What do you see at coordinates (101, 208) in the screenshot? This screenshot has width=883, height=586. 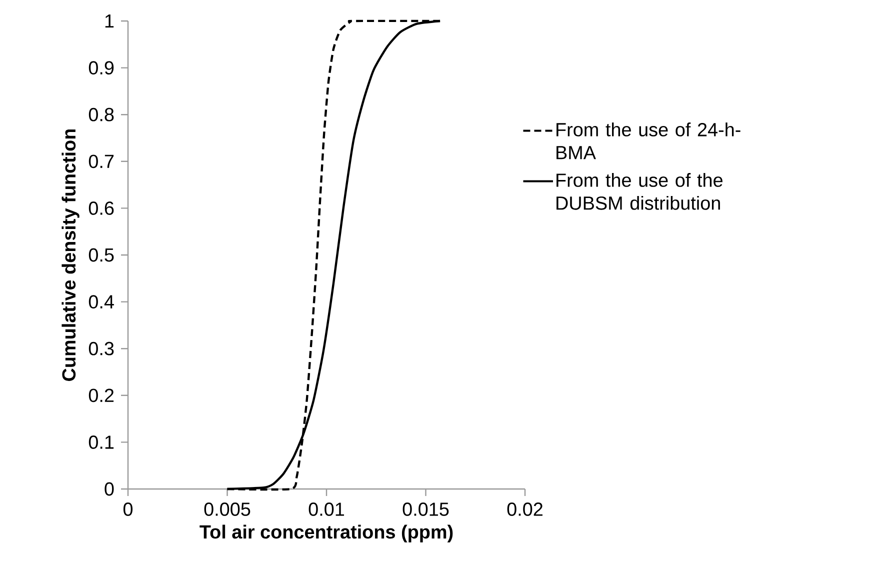 I see `y-tick-label: 0.6` at bounding box center [101, 208].